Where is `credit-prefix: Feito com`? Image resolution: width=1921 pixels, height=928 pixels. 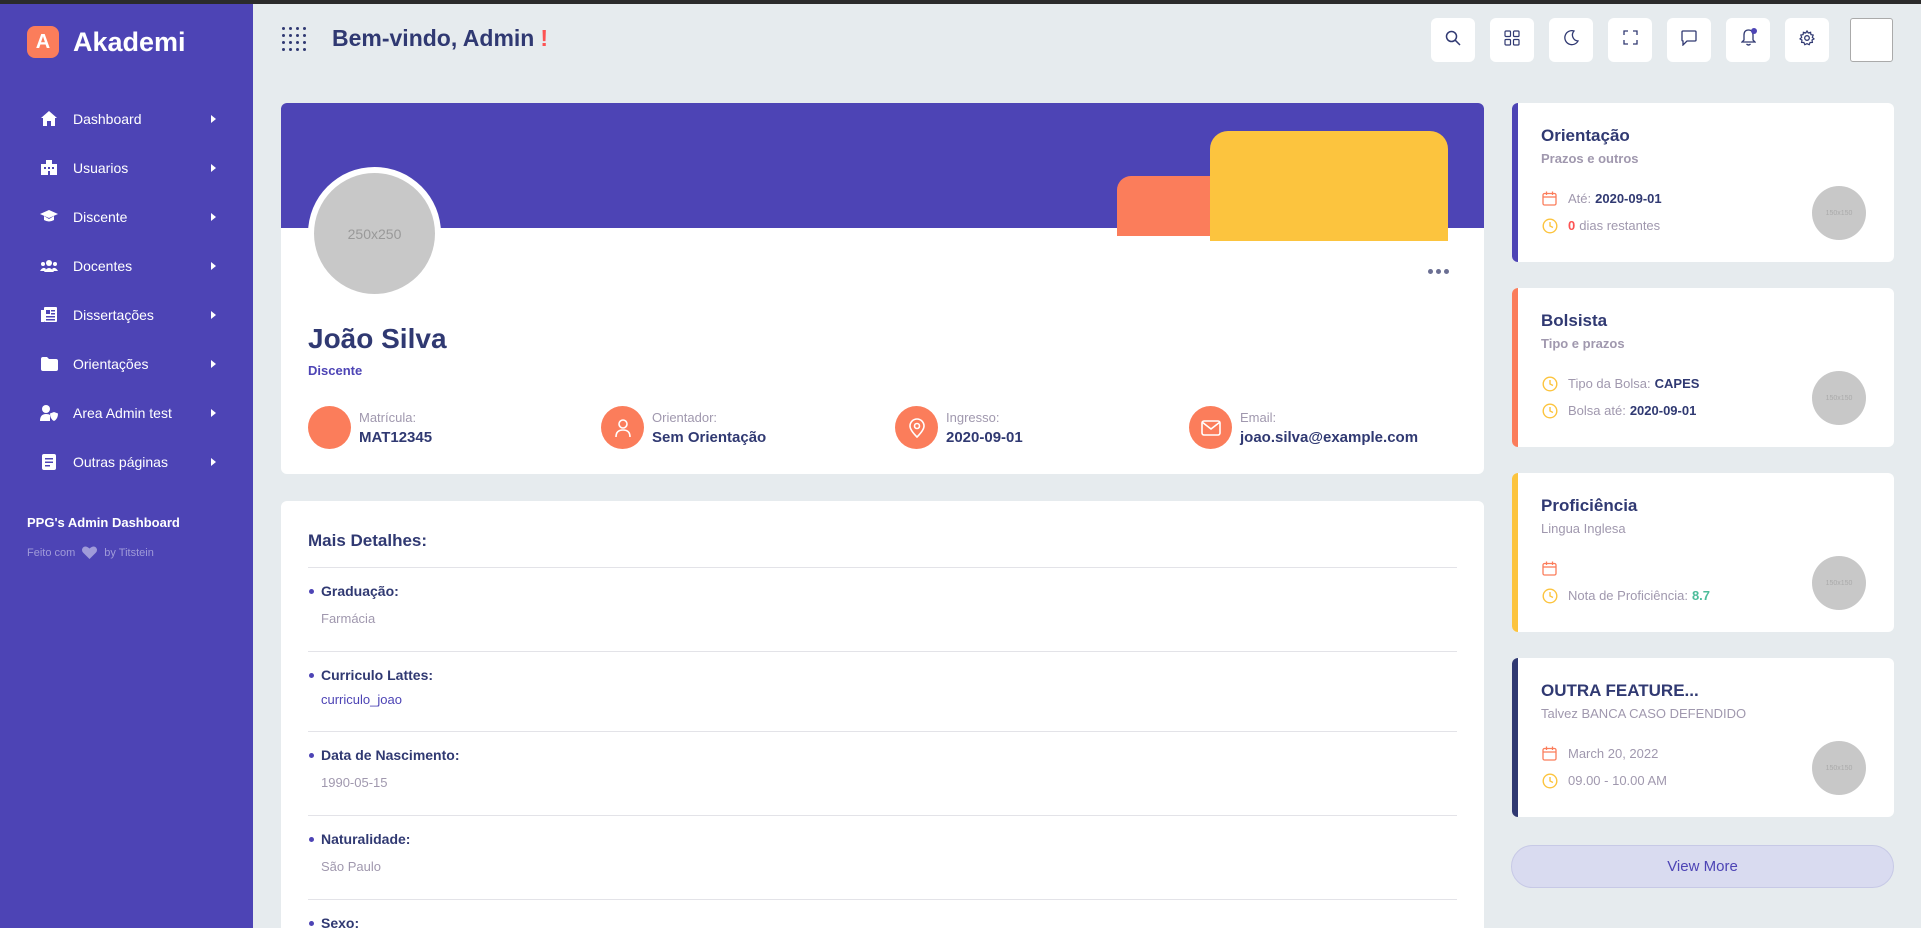 credit-prefix: Feito com is located at coordinates (51, 552).